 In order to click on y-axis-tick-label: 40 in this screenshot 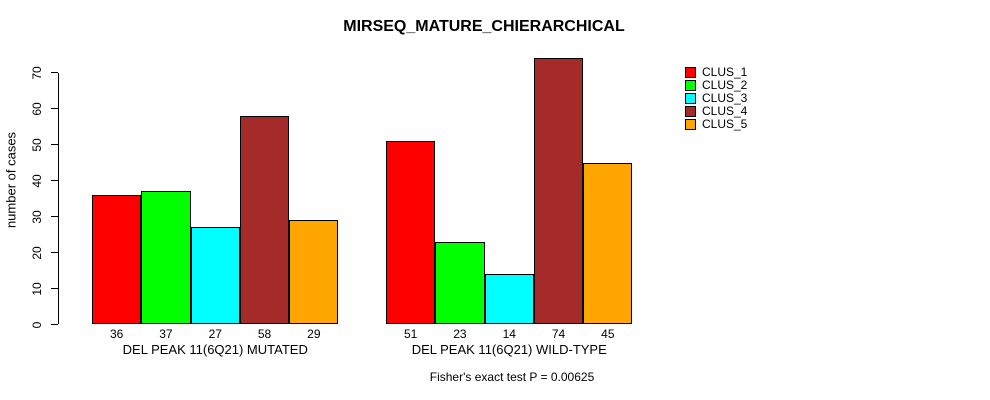, I will do `click(37, 180)`.